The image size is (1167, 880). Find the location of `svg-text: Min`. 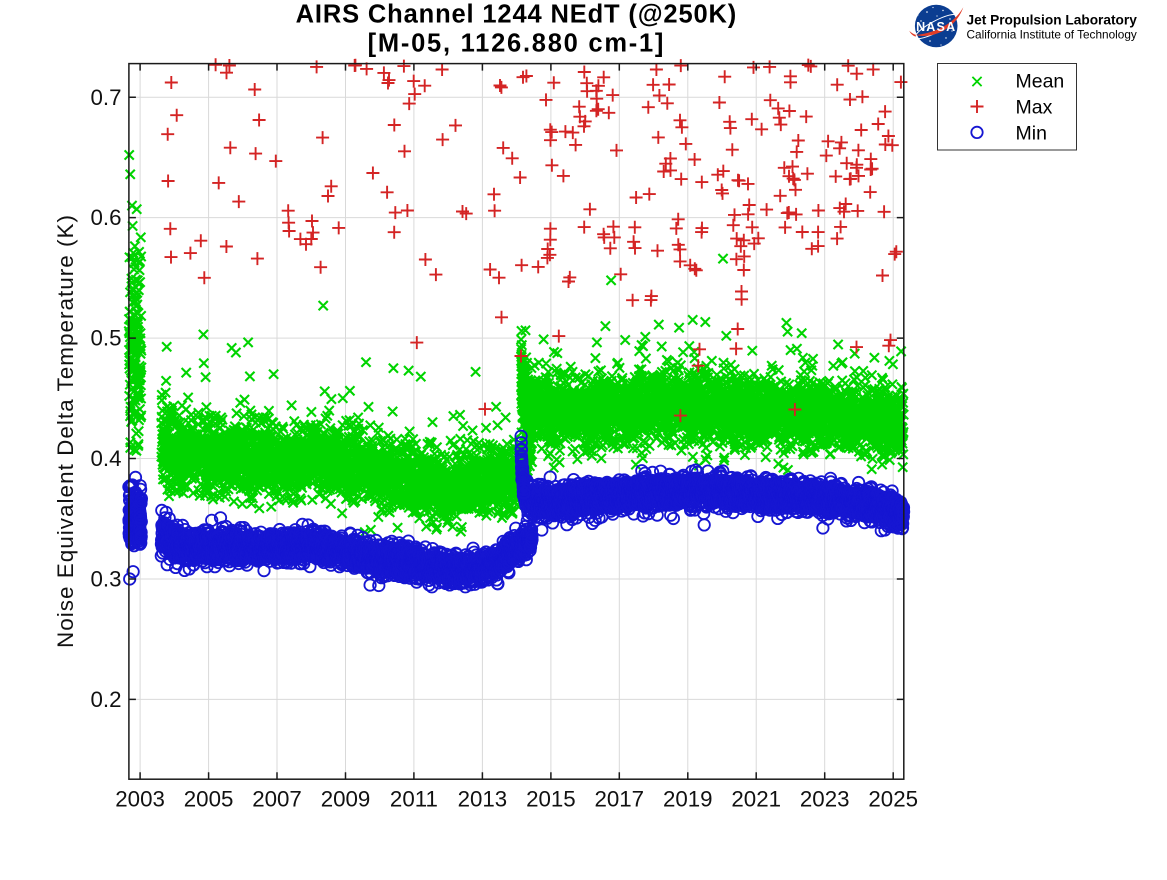

svg-text: Min is located at coordinates (1031, 133).